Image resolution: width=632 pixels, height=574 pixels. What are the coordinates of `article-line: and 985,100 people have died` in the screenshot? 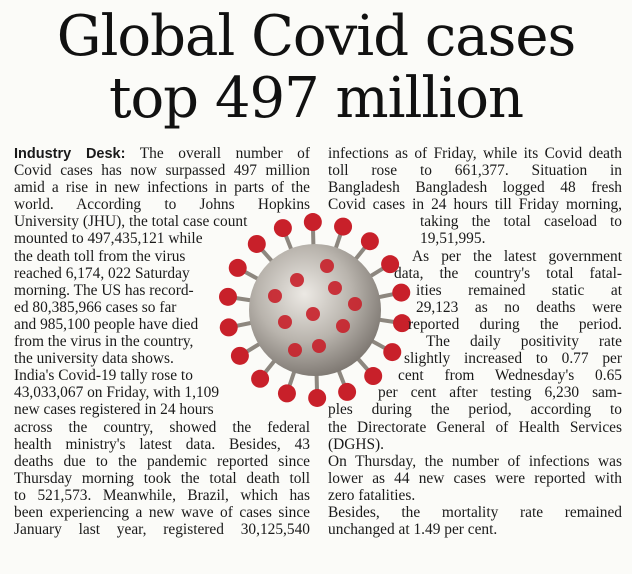 It's located at (106, 324).